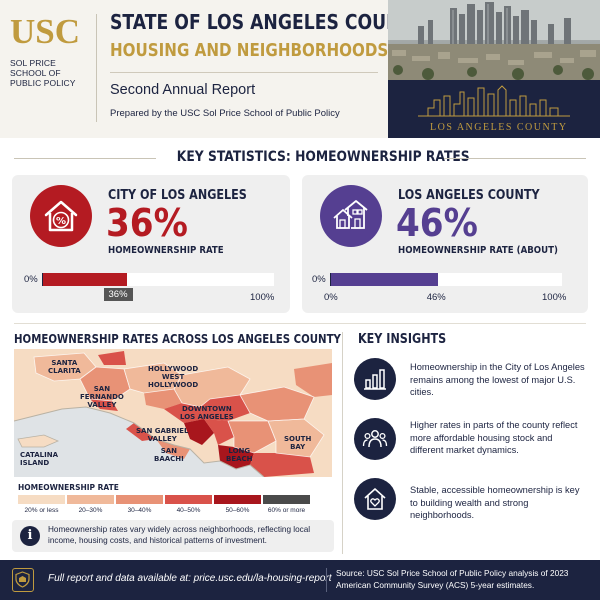  What do you see at coordinates (244, 72) in the screenshot?
I see `title-rule` at bounding box center [244, 72].